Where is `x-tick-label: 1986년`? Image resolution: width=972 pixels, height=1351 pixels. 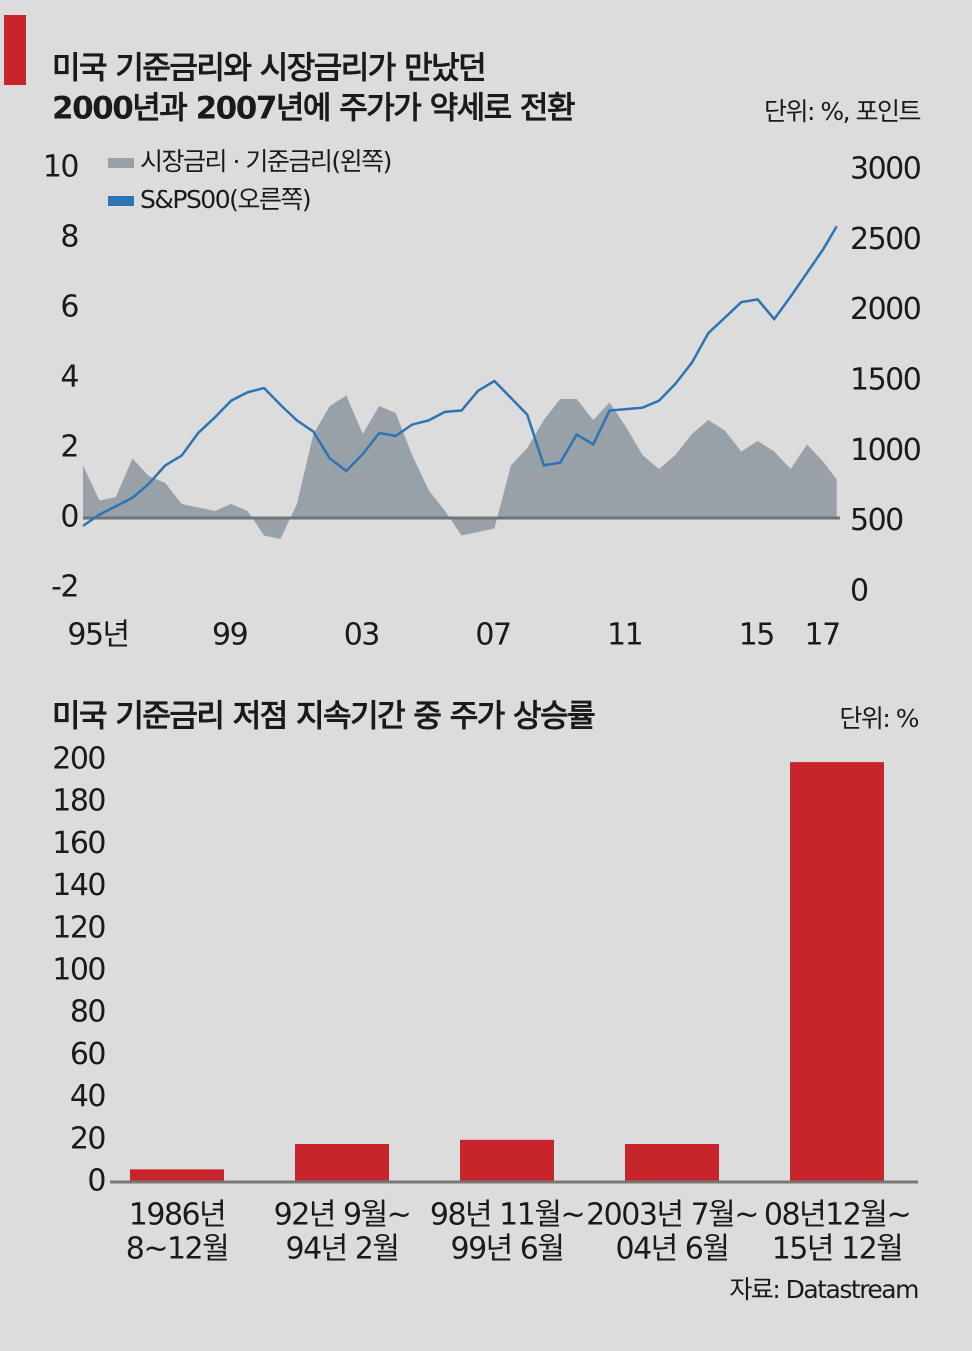 x-tick-label: 1986년 is located at coordinates (177, 1215).